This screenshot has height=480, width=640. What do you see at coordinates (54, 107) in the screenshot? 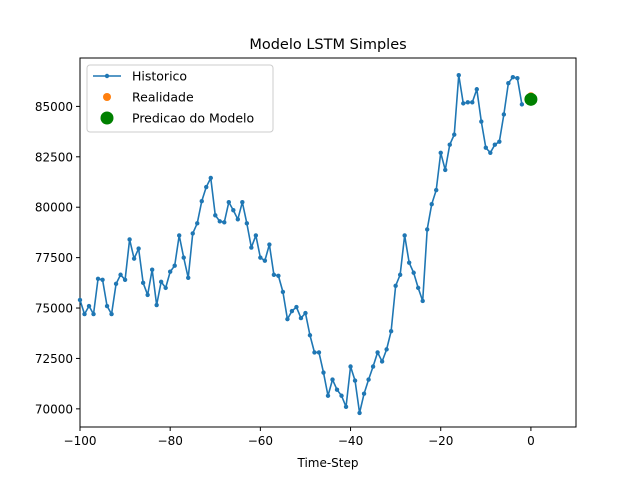
I see `y-tick-label: 85000` at bounding box center [54, 107].